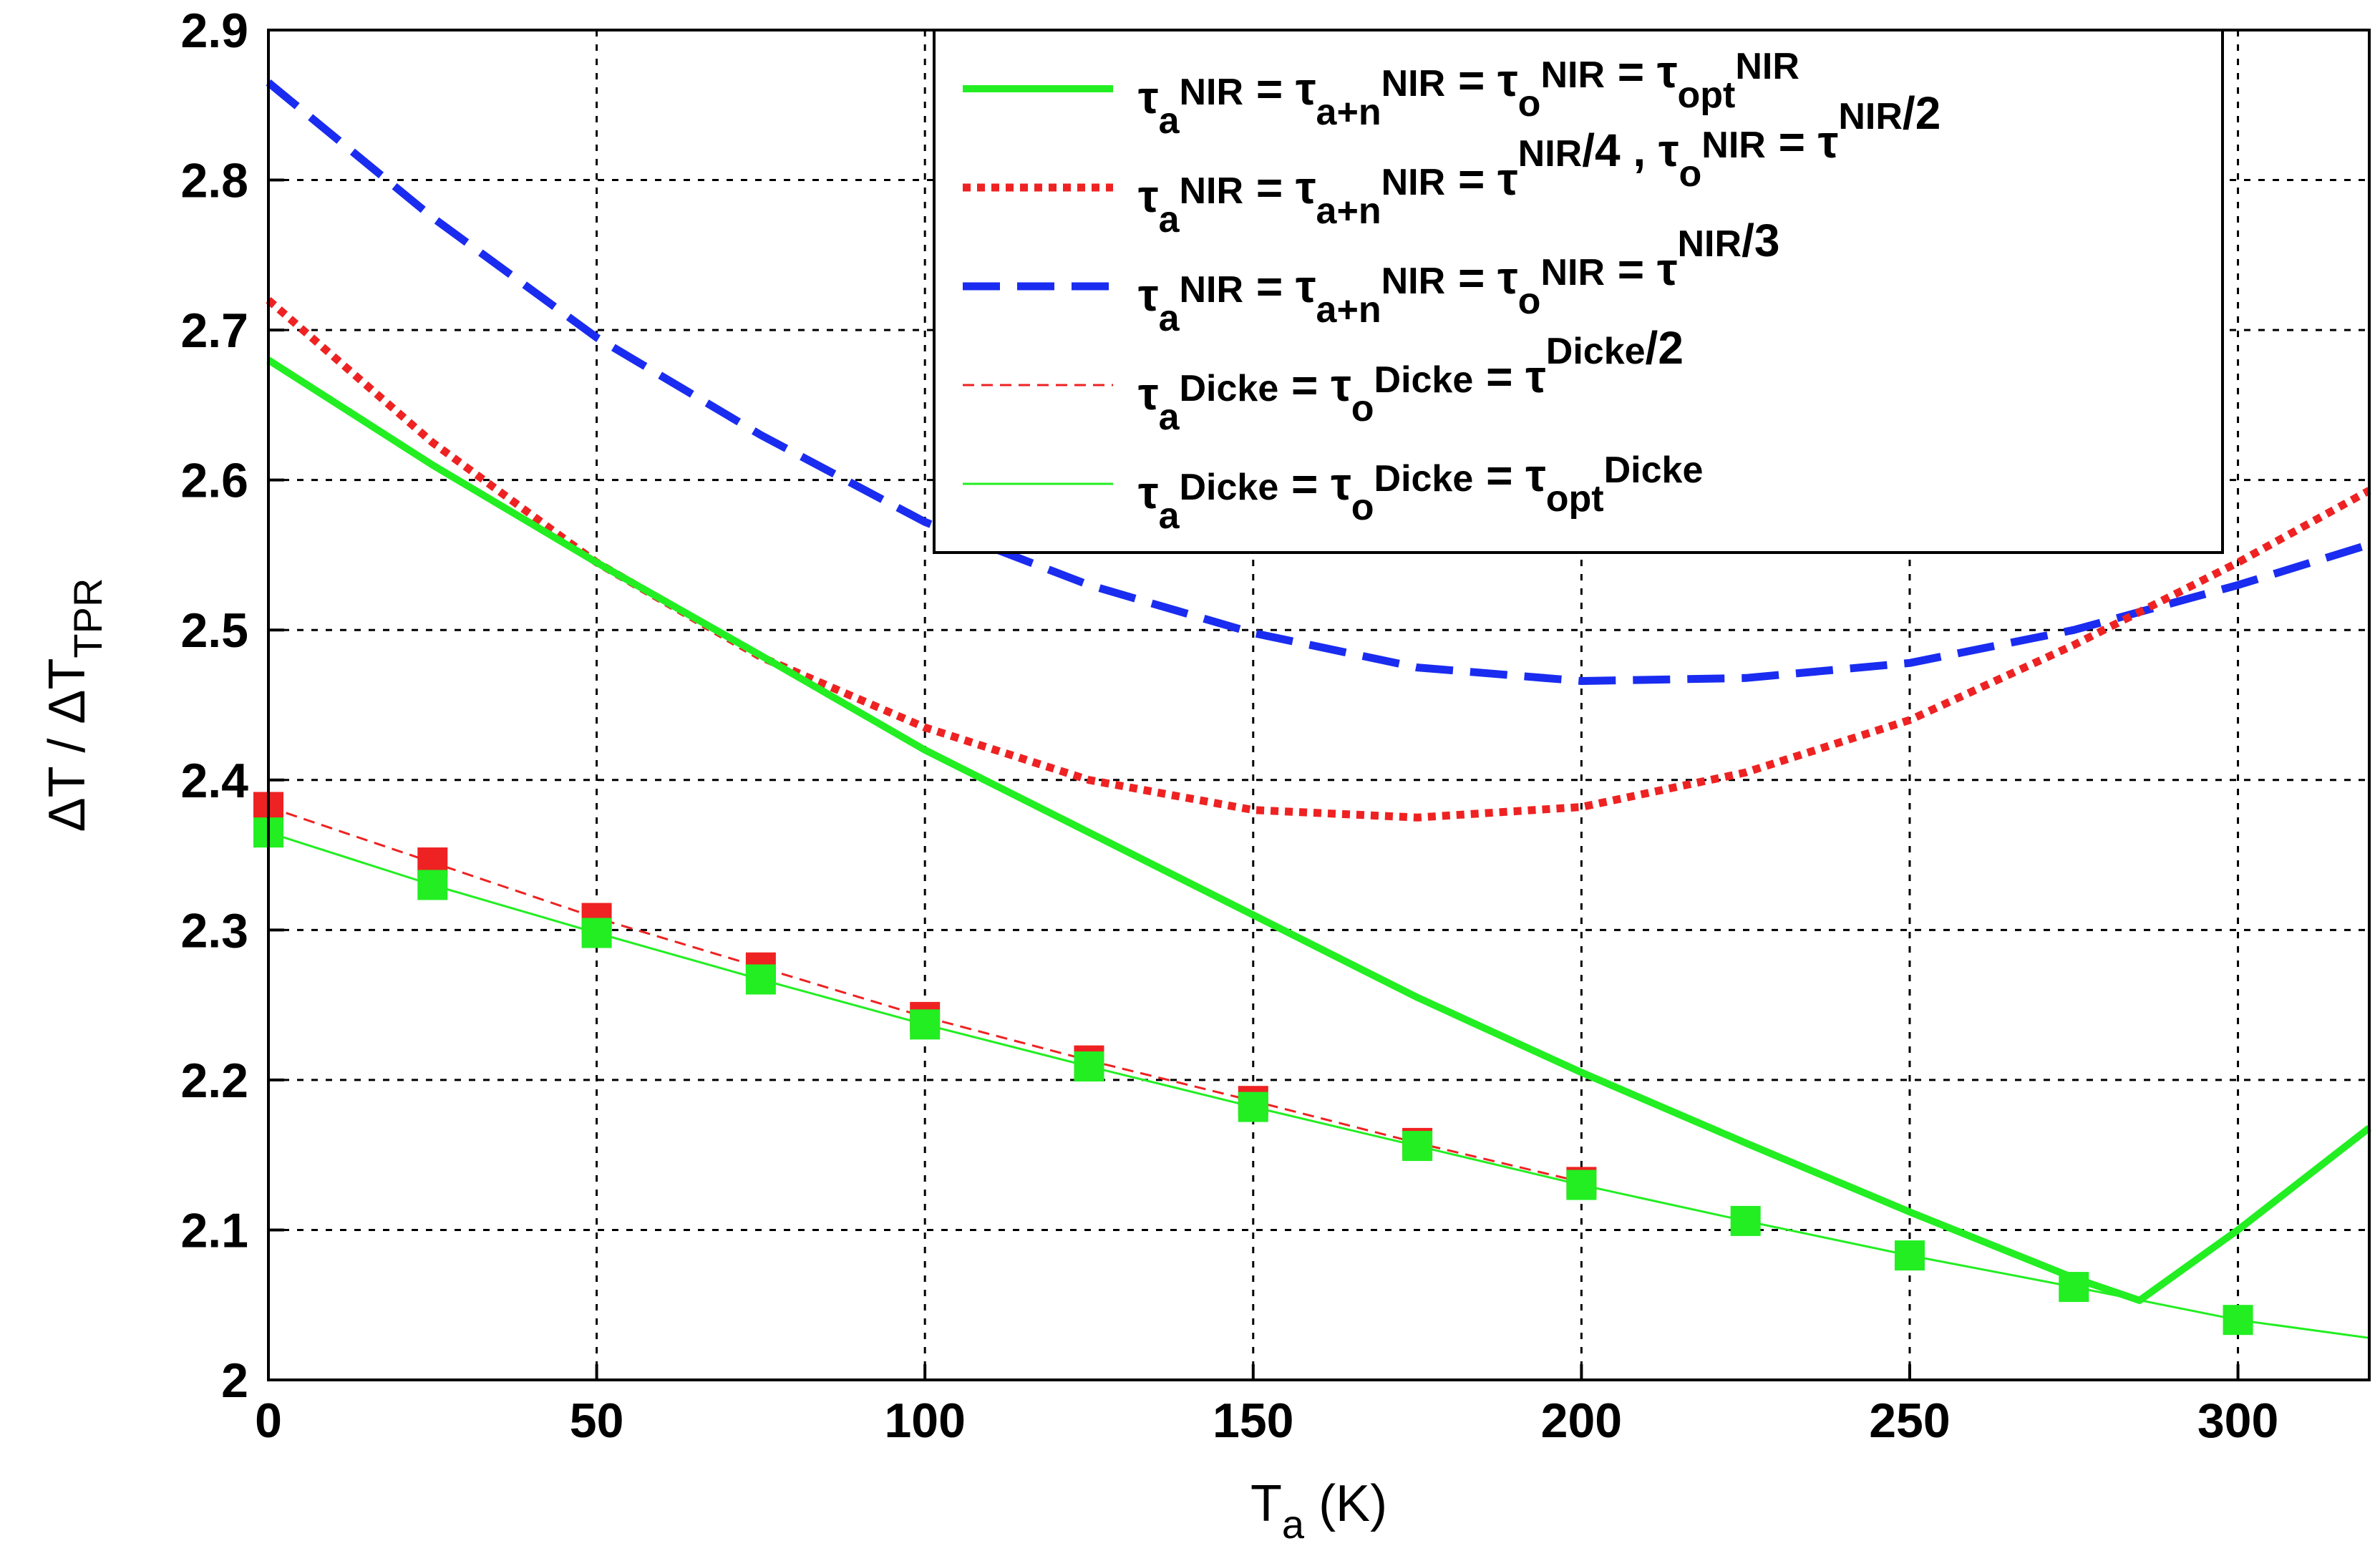 The width and height of the screenshot is (2380, 1556). Describe the element at coordinates (2238, 1321) in the screenshot. I see `marker-series-4-x300` at that location.